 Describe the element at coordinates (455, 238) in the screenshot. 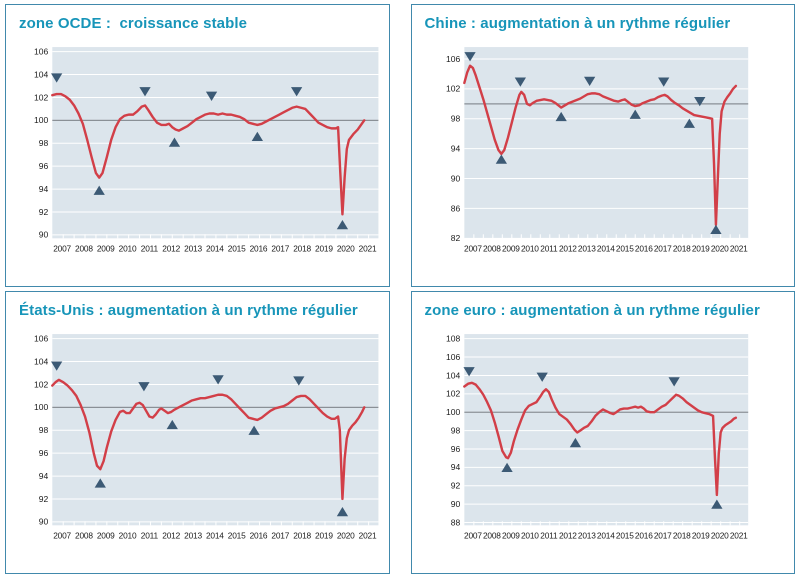

I see `svg-text: 82` at that location.